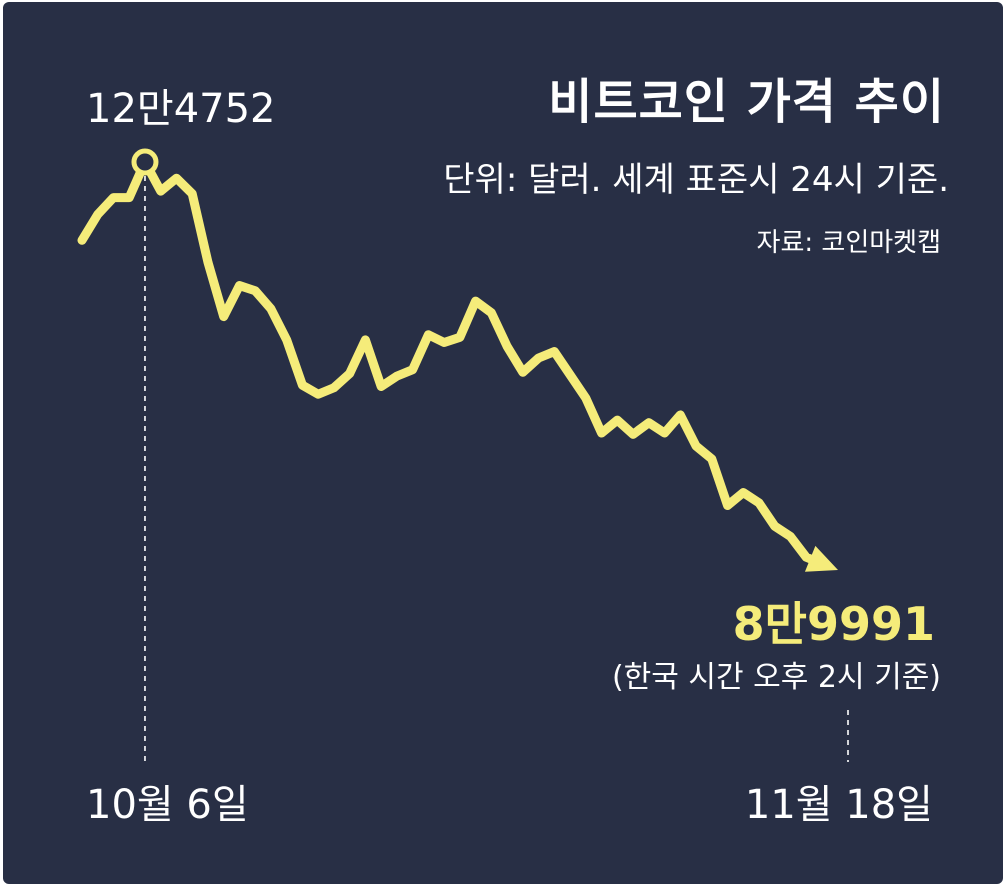 The image size is (1007, 888). Describe the element at coordinates (848, 243) in the screenshot. I see `chart-source: 자료: 코인마켓캡` at that location.